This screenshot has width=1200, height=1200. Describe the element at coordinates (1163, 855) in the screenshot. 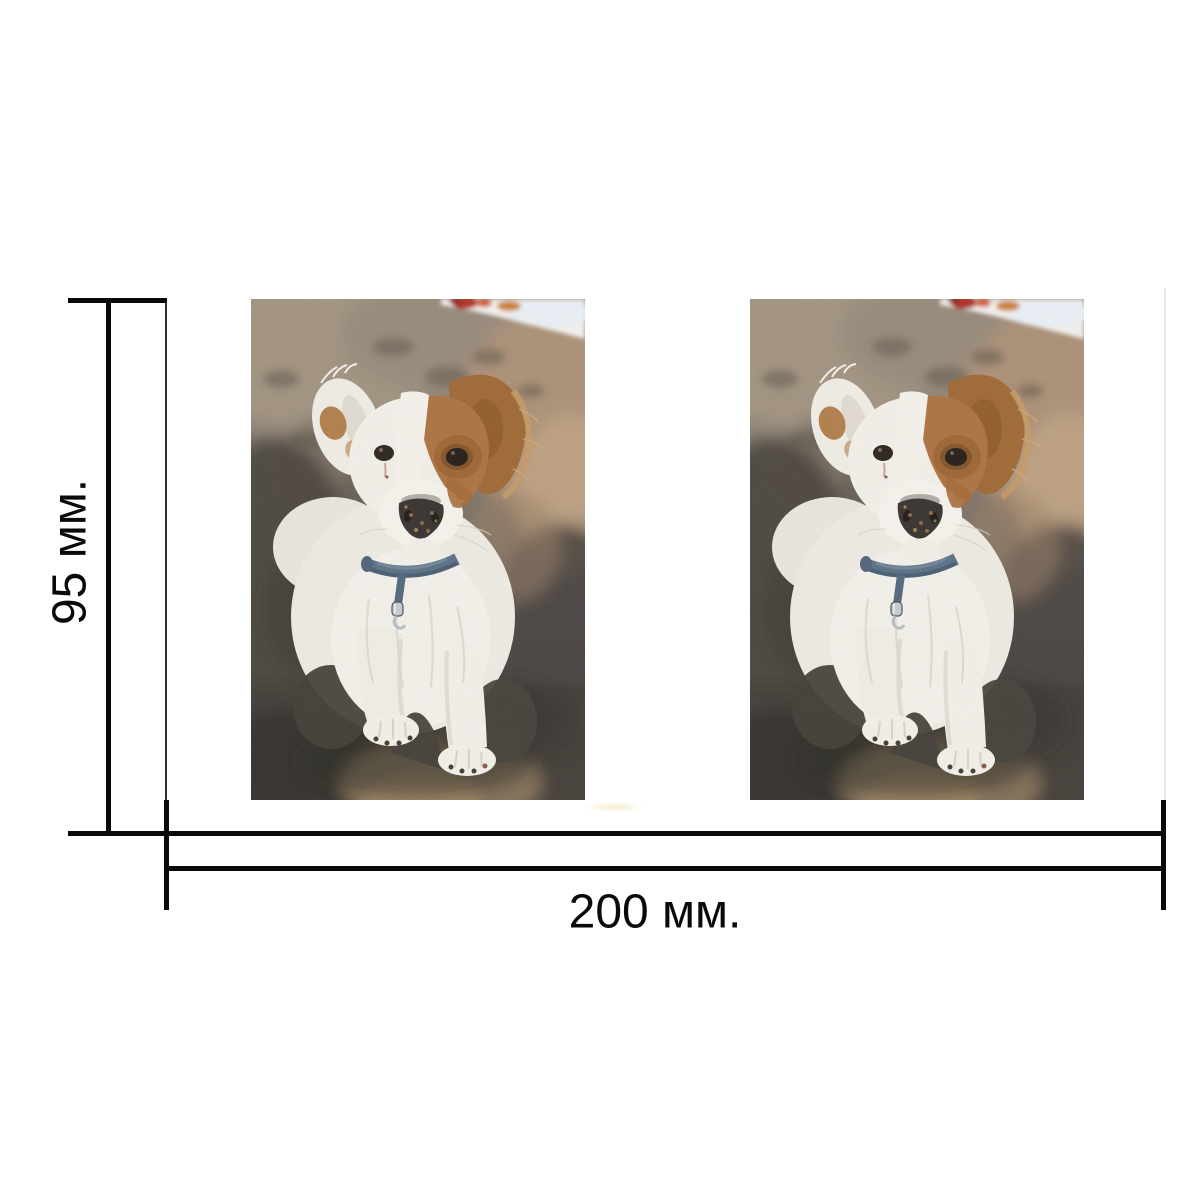

I see `horizontal-dimension-right-tick` at that location.